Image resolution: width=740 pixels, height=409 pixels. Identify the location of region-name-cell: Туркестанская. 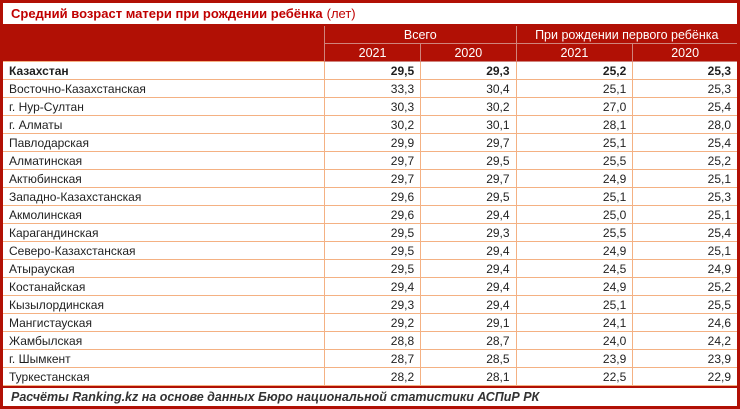
(164, 376).